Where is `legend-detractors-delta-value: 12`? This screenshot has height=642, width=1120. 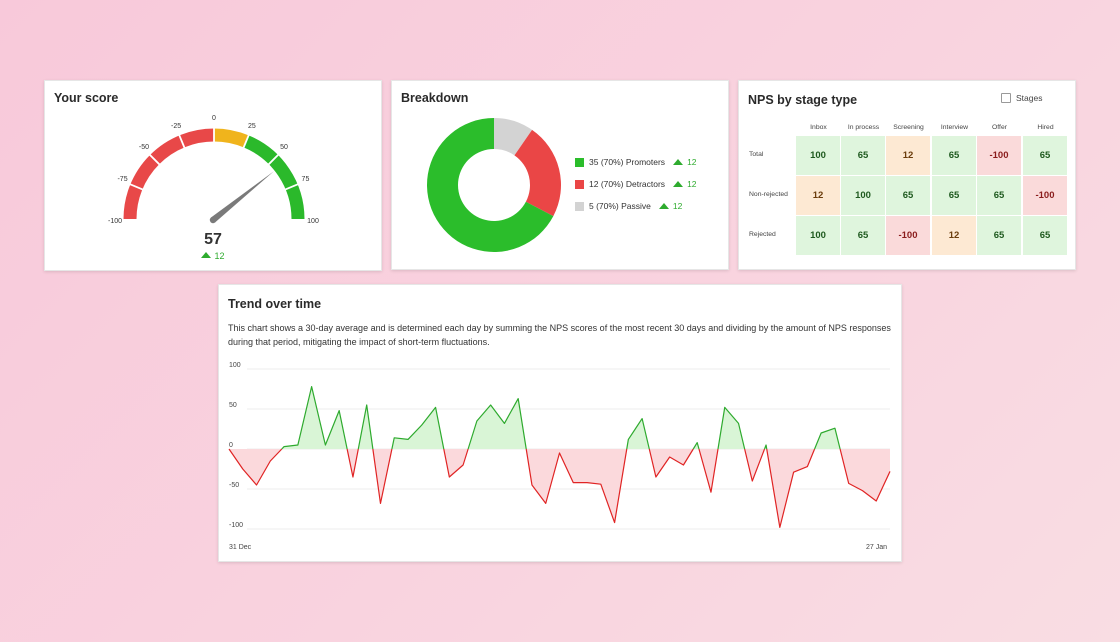 legend-detractors-delta-value: 12 is located at coordinates (692, 184).